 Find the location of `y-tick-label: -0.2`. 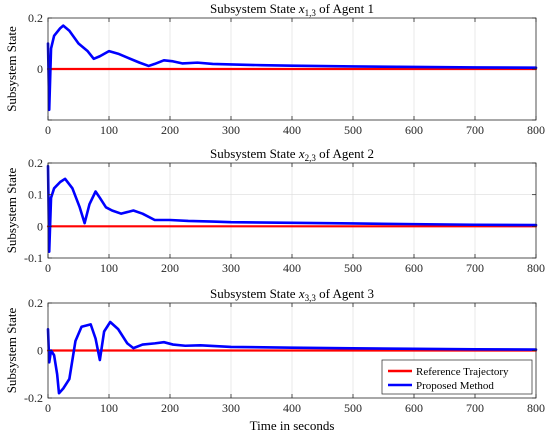

y-tick-label: -0.2 is located at coordinates (33, 398).